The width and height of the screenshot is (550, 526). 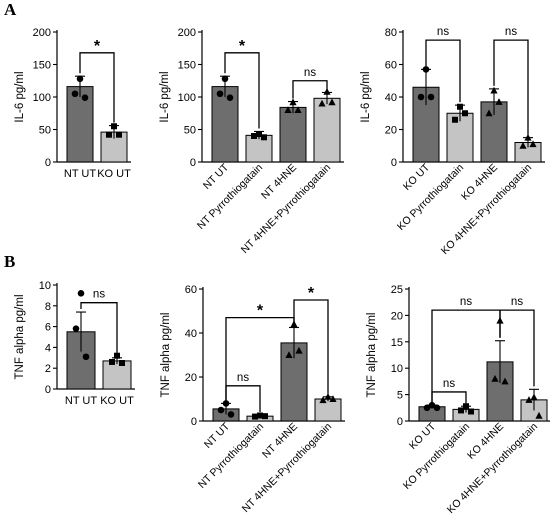 What do you see at coordinates (191, 334) in the screenshot?
I see `y-tick-label: 40` at bounding box center [191, 334].